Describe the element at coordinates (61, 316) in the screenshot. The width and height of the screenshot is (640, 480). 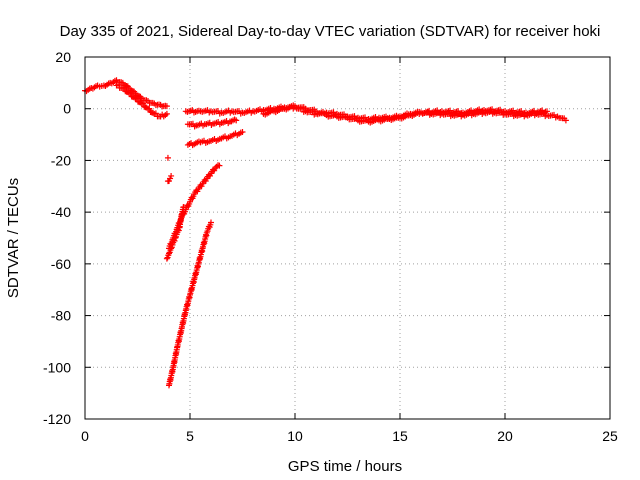
I see `y-tick-label: -80` at that location.